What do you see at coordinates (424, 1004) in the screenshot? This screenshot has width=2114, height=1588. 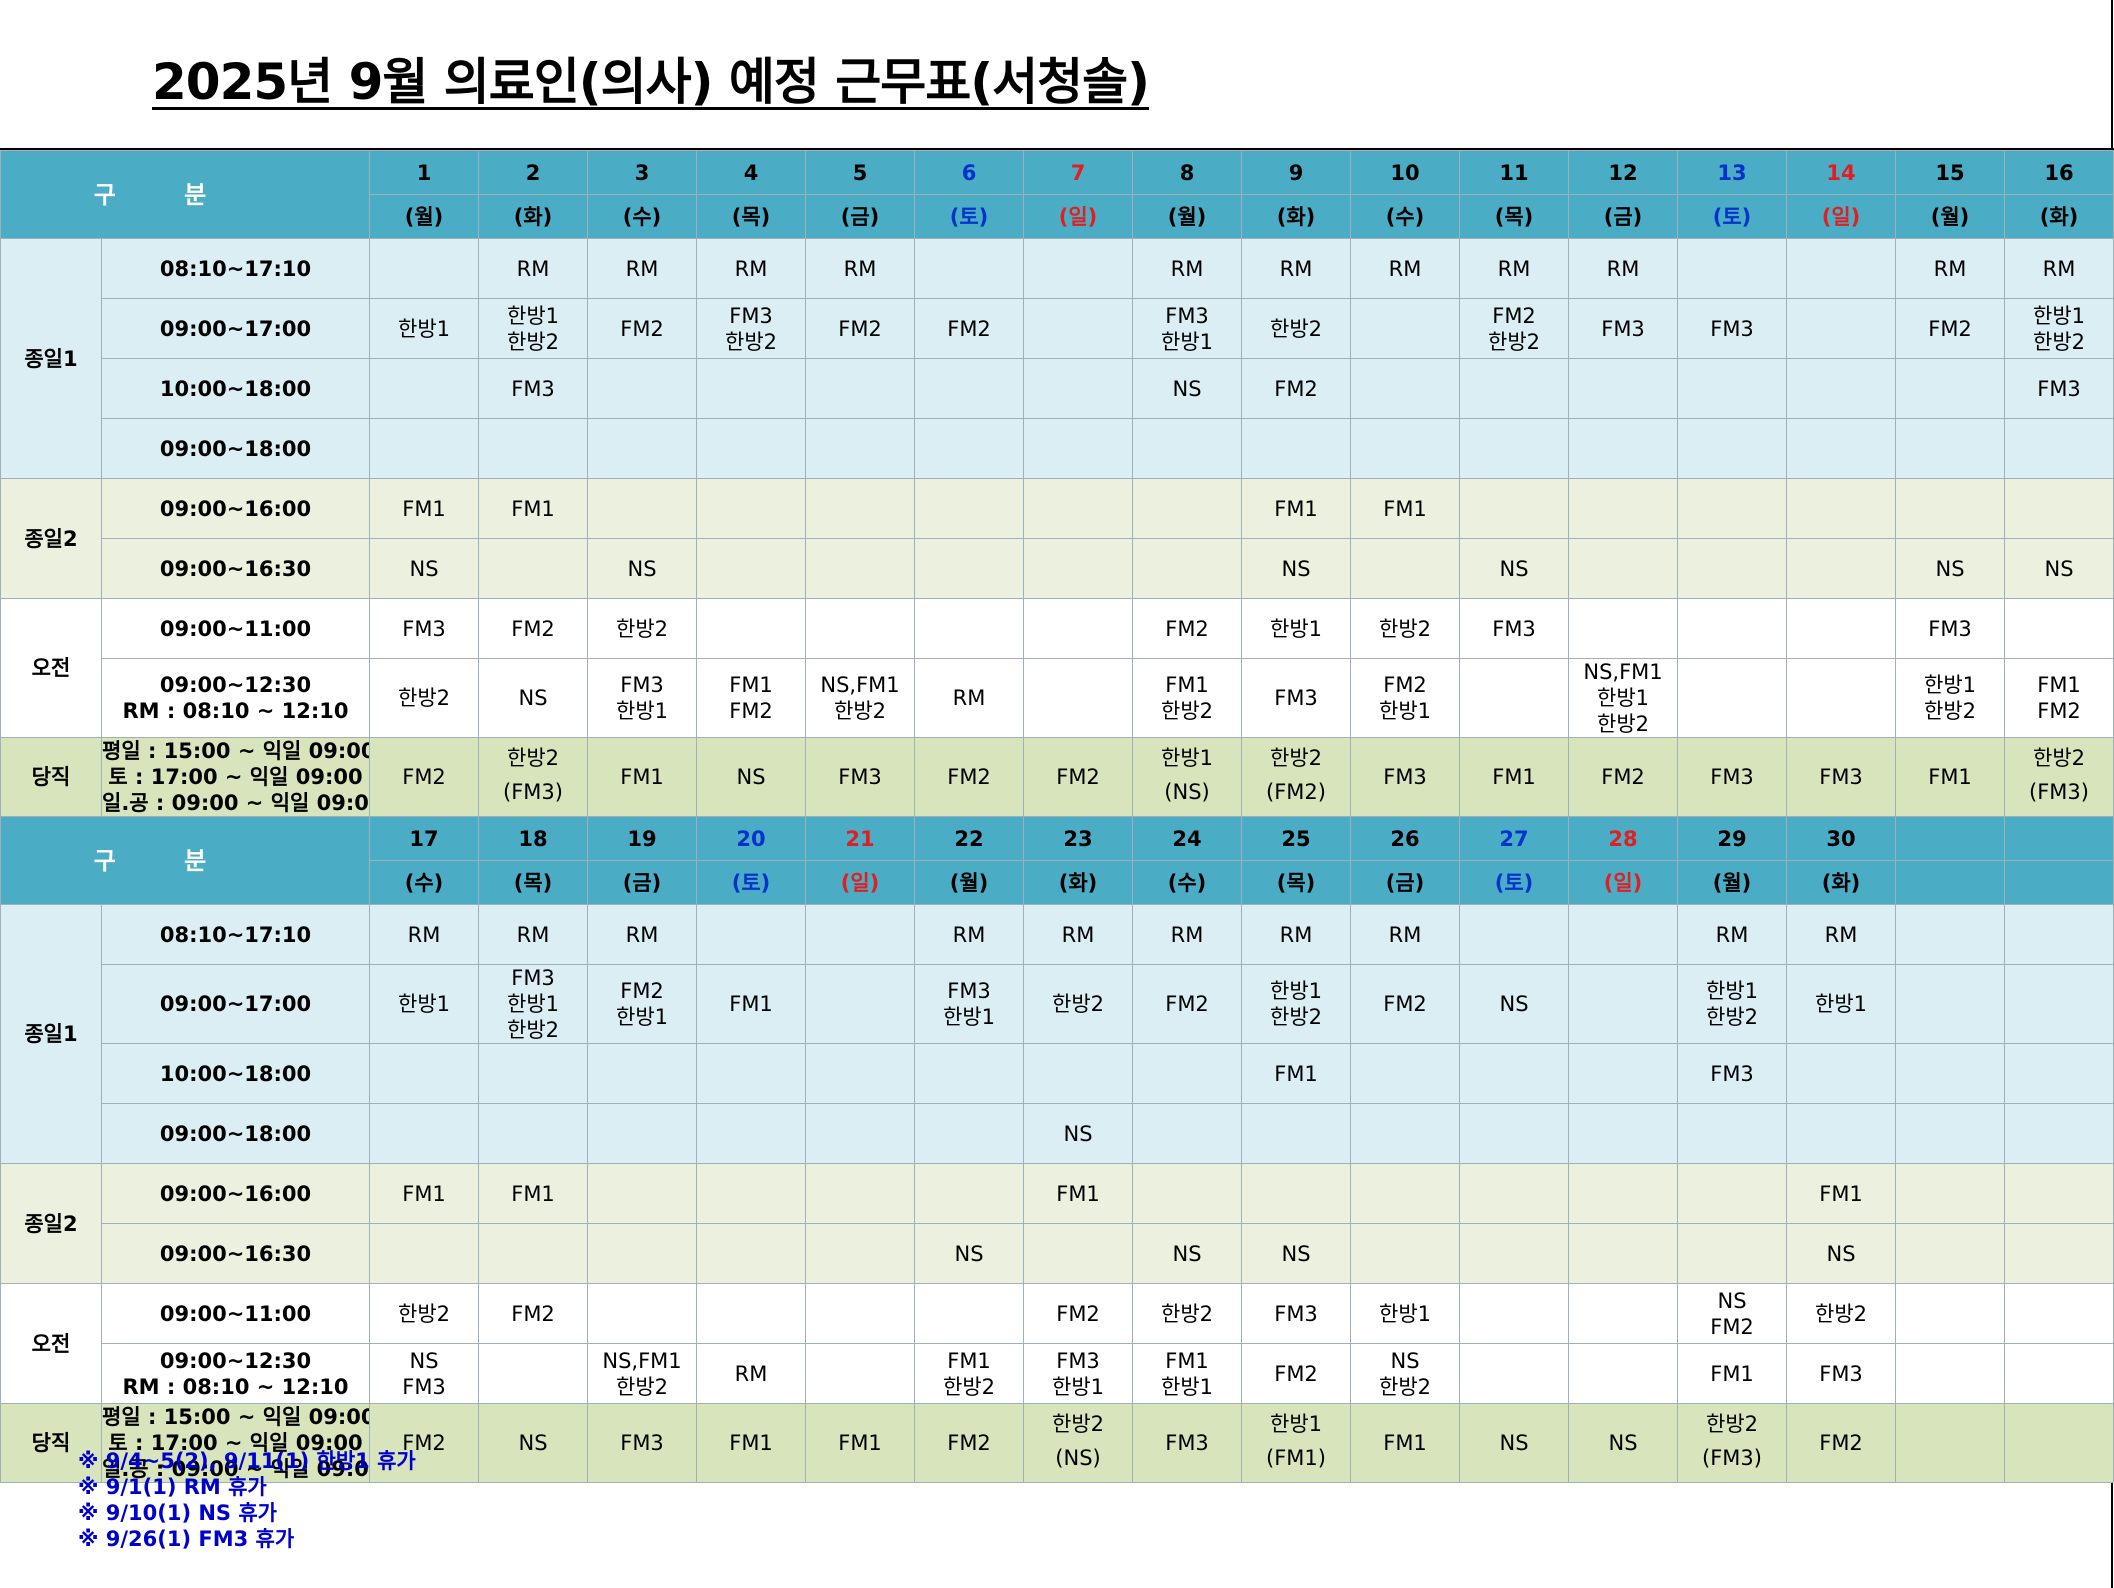 I see `shift-cell: 한방1` at bounding box center [424, 1004].